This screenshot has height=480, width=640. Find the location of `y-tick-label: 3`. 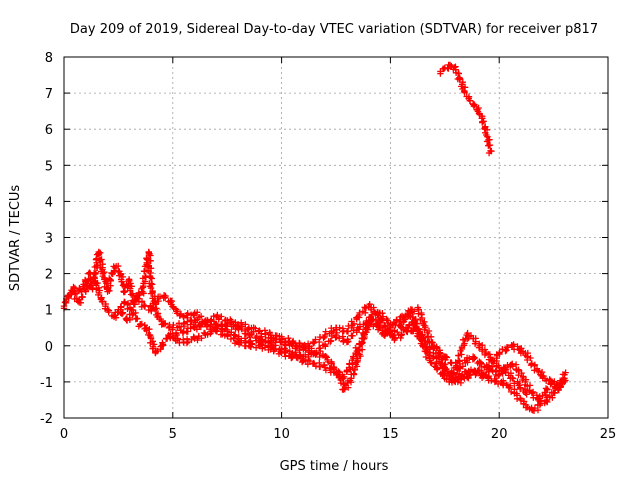

y-tick-label: 3 is located at coordinates (49, 239).